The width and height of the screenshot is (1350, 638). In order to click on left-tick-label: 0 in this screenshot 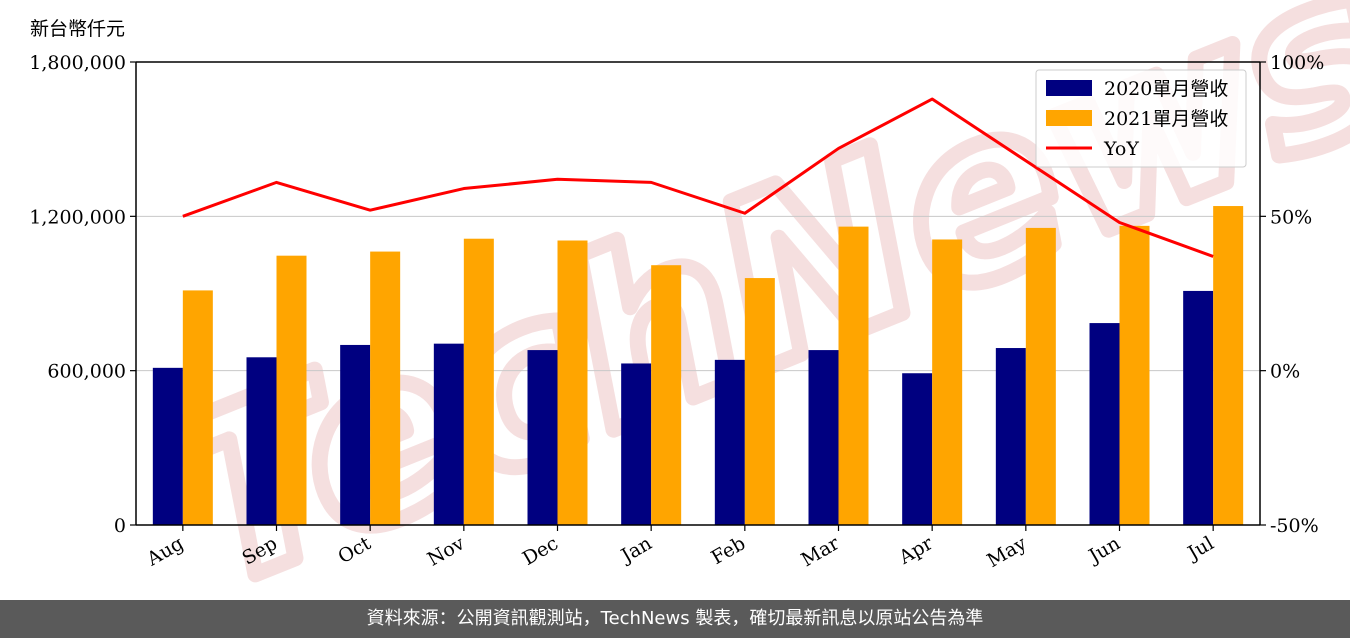, I will do `click(120, 526)`.